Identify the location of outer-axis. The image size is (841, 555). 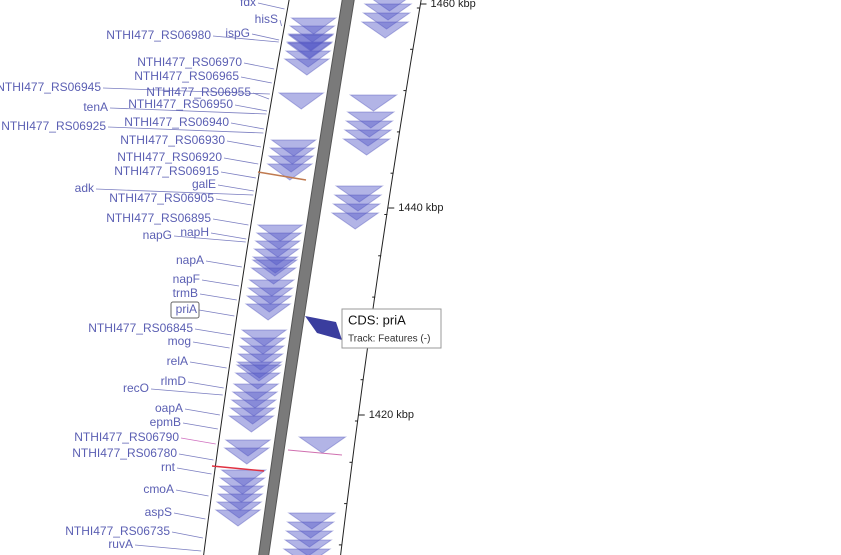
(381, 277).